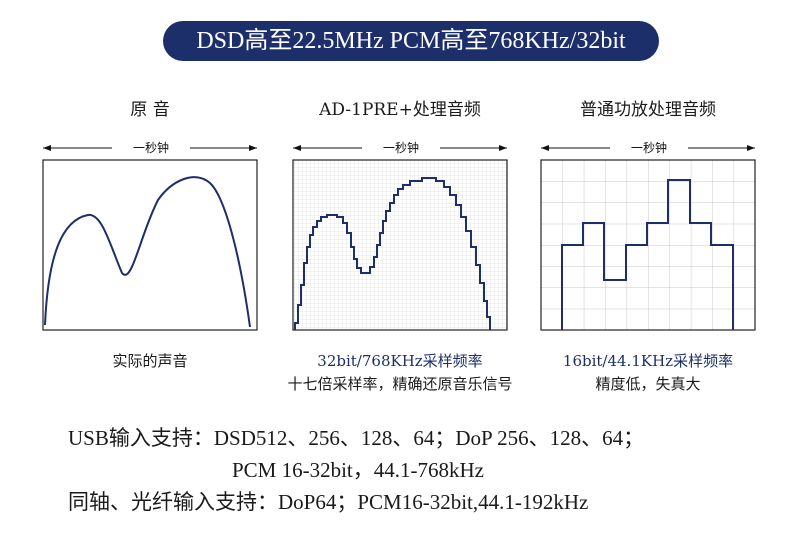 This screenshot has height=547, width=790. I want to click on panel-ad1pre: 一秒钟, so click(400, 235).